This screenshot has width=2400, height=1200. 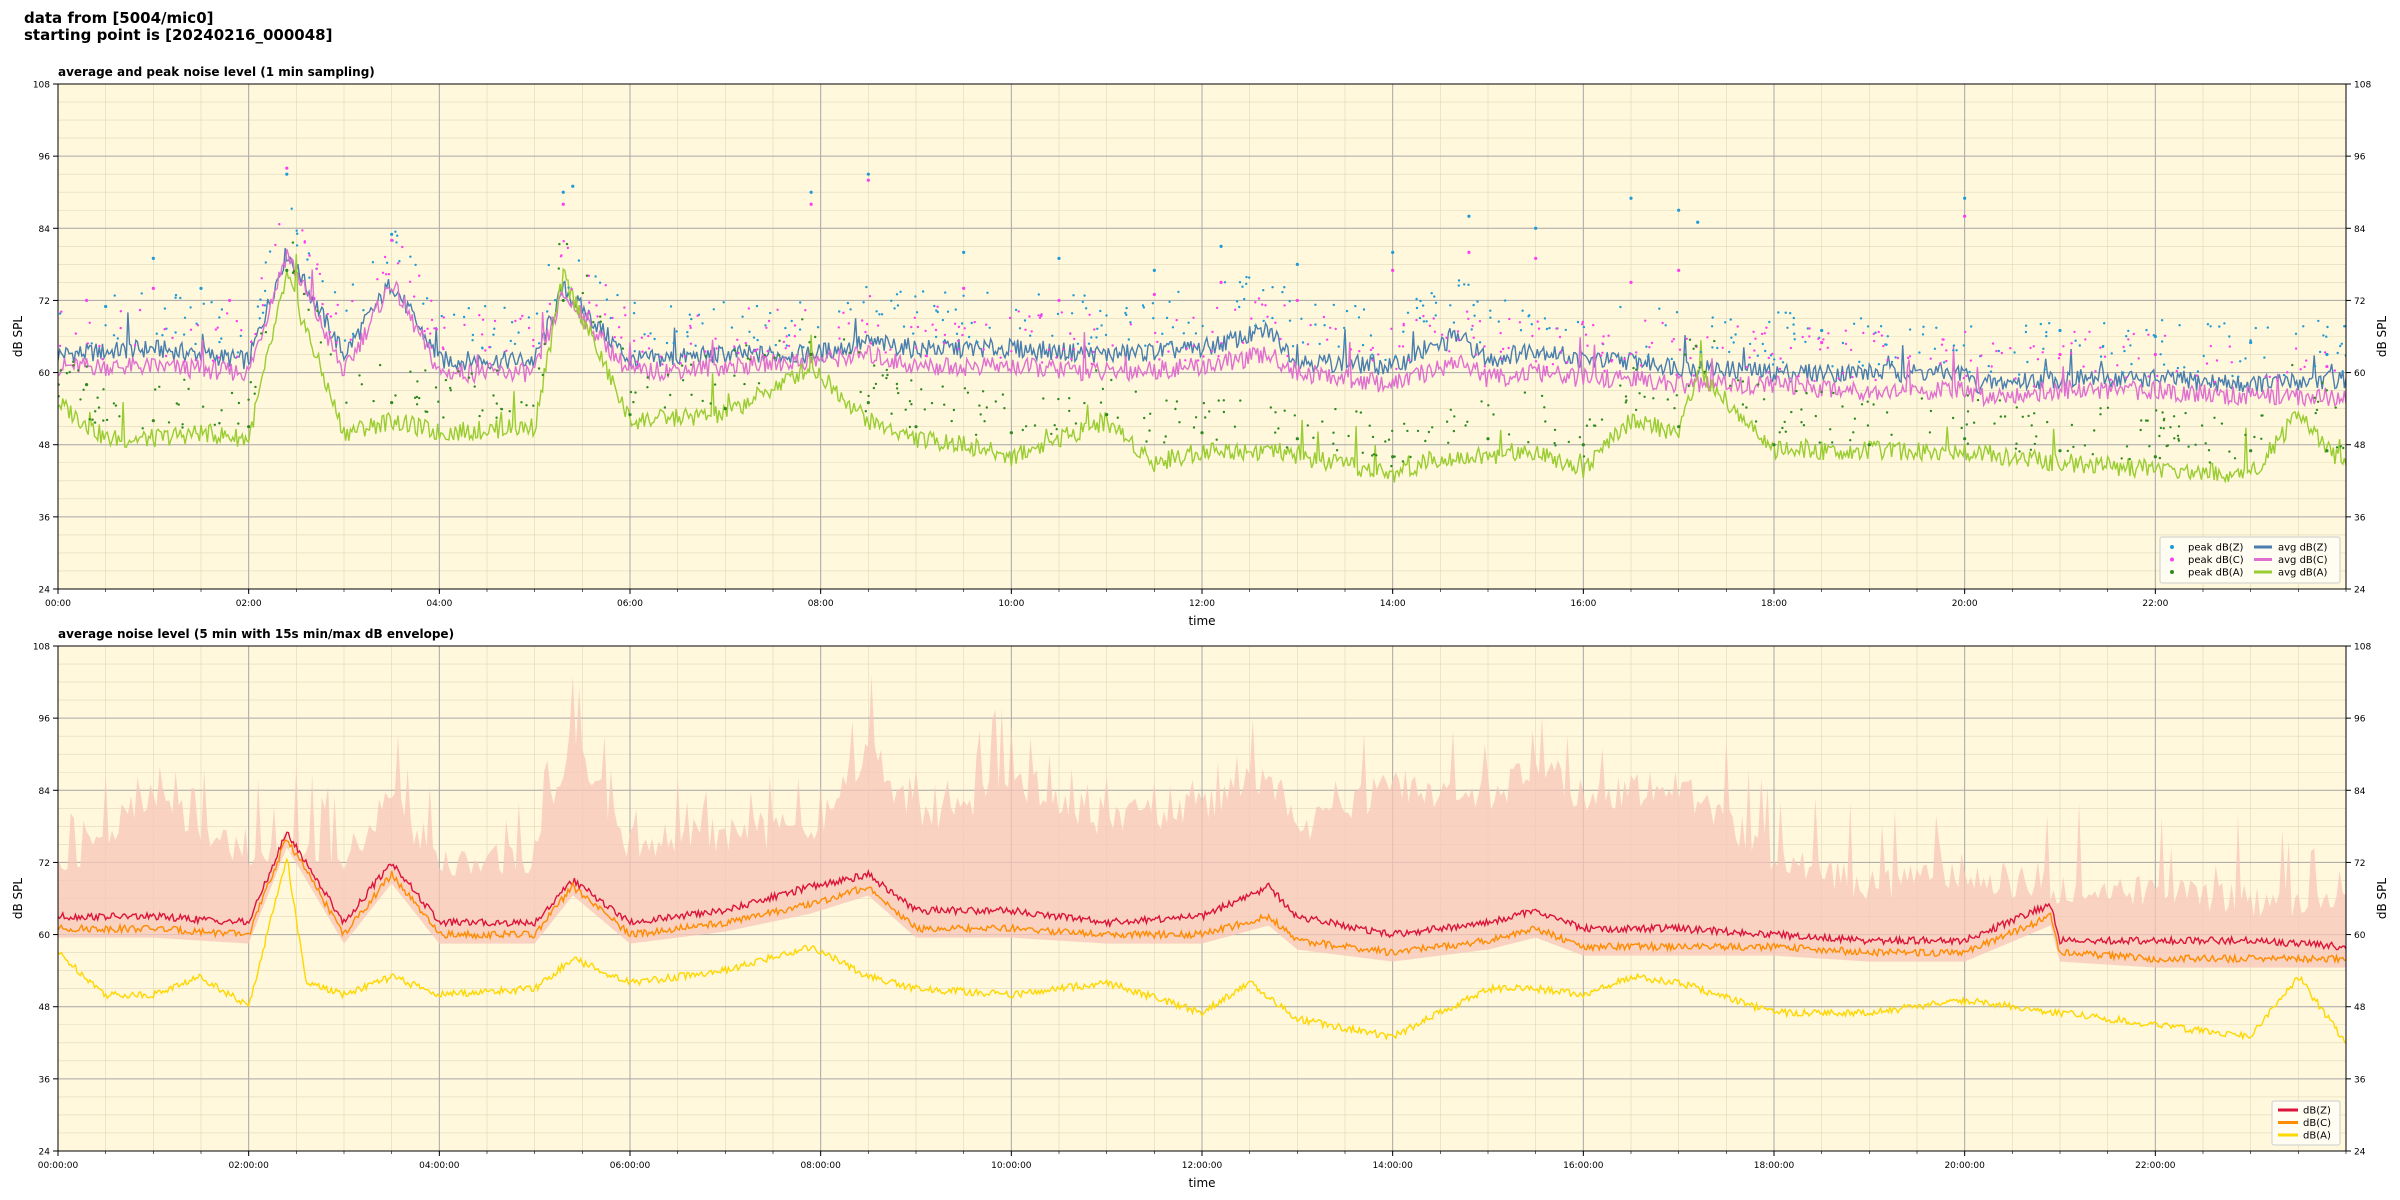 What do you see at coordinates (41, 86) in the screenshot?
I see `y-tick-label: 108` at bounding box center [41, 86].